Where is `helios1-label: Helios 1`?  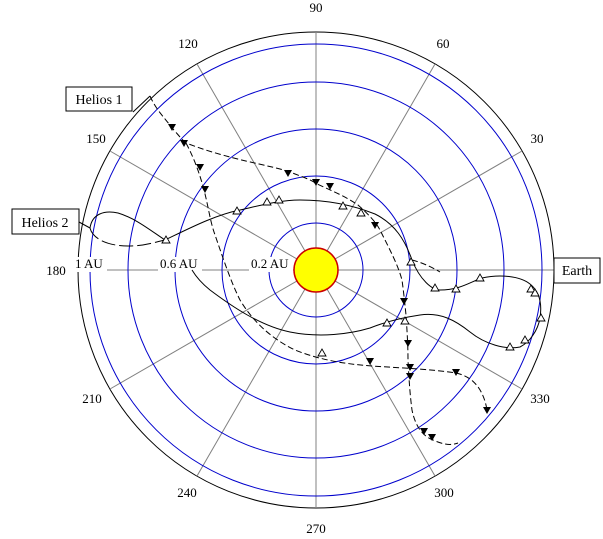 helios1-label: Helios 1 is located at coordinates (98, 100).